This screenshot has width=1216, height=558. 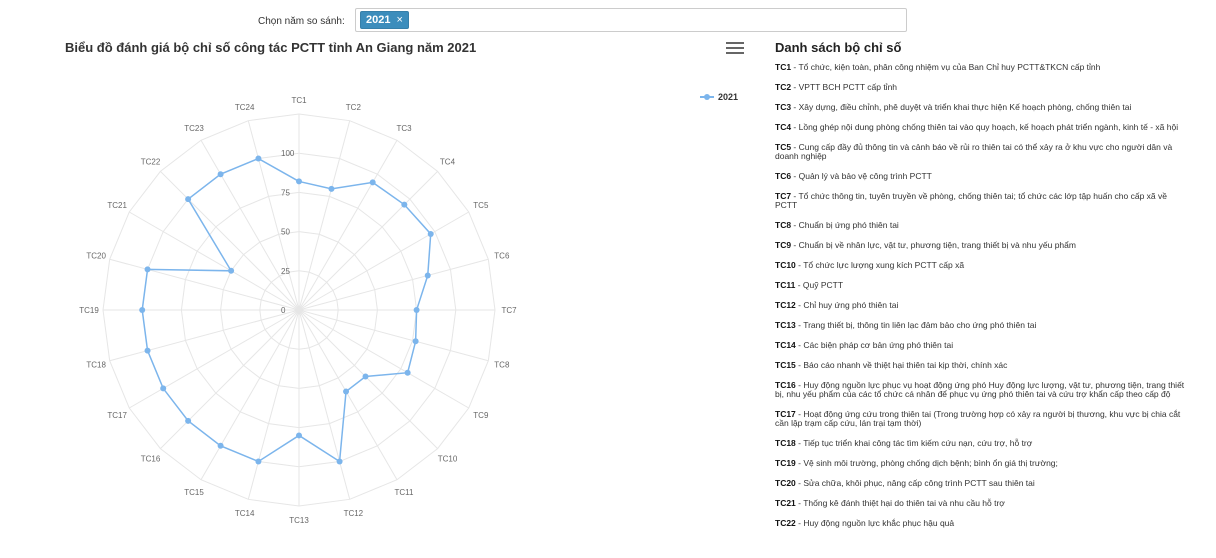 What do you see at coordinates (481, 205) in the screenshot?
I see `category-label: TC5` at bounding box center [481, 205].